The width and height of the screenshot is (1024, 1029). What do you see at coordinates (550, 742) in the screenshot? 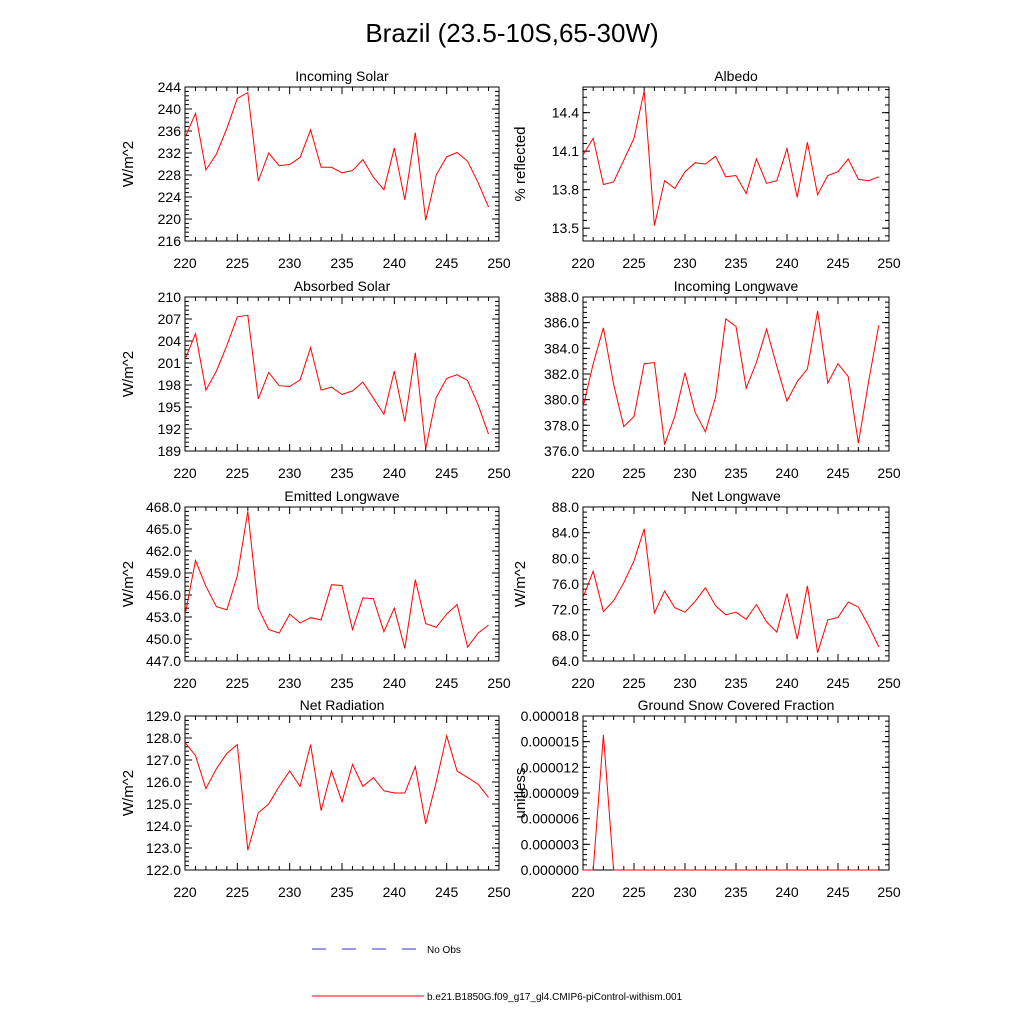
I see `y-tick-label: 0.000015` at bounding box center [550, 742].